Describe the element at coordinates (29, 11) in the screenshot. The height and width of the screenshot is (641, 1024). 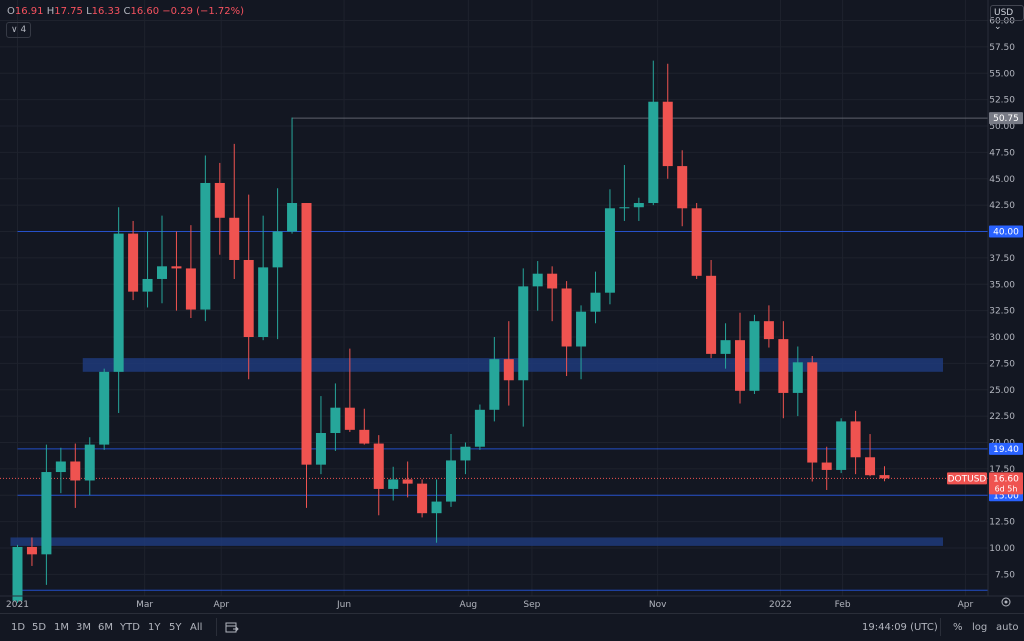
I see `open-value: 16.91` at that location.